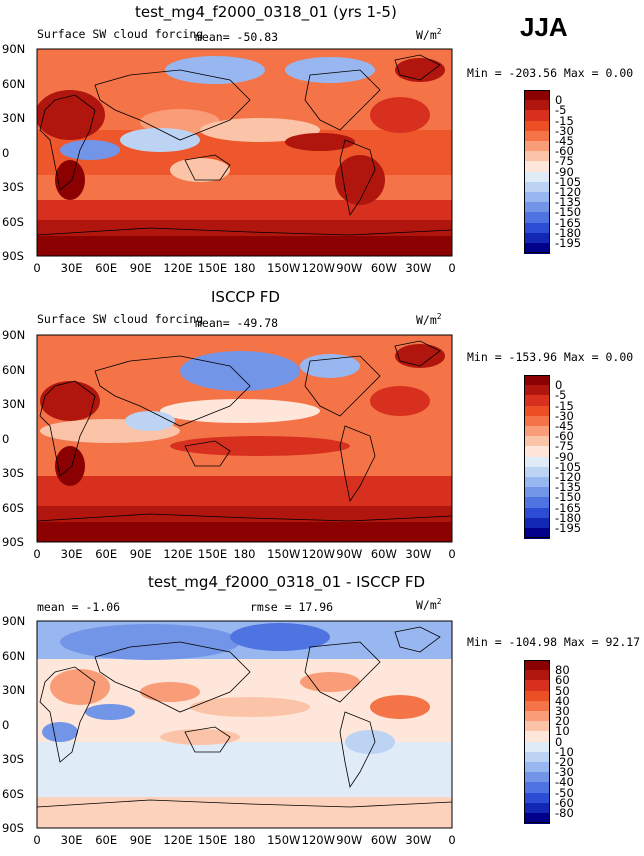 The width and height of the screenshot is (644, 856). Describe the element at coordinates (554, 642) in the screenshot. I see `panel-3-minmax: Min = -104.98 Max = 92.17` at that location.